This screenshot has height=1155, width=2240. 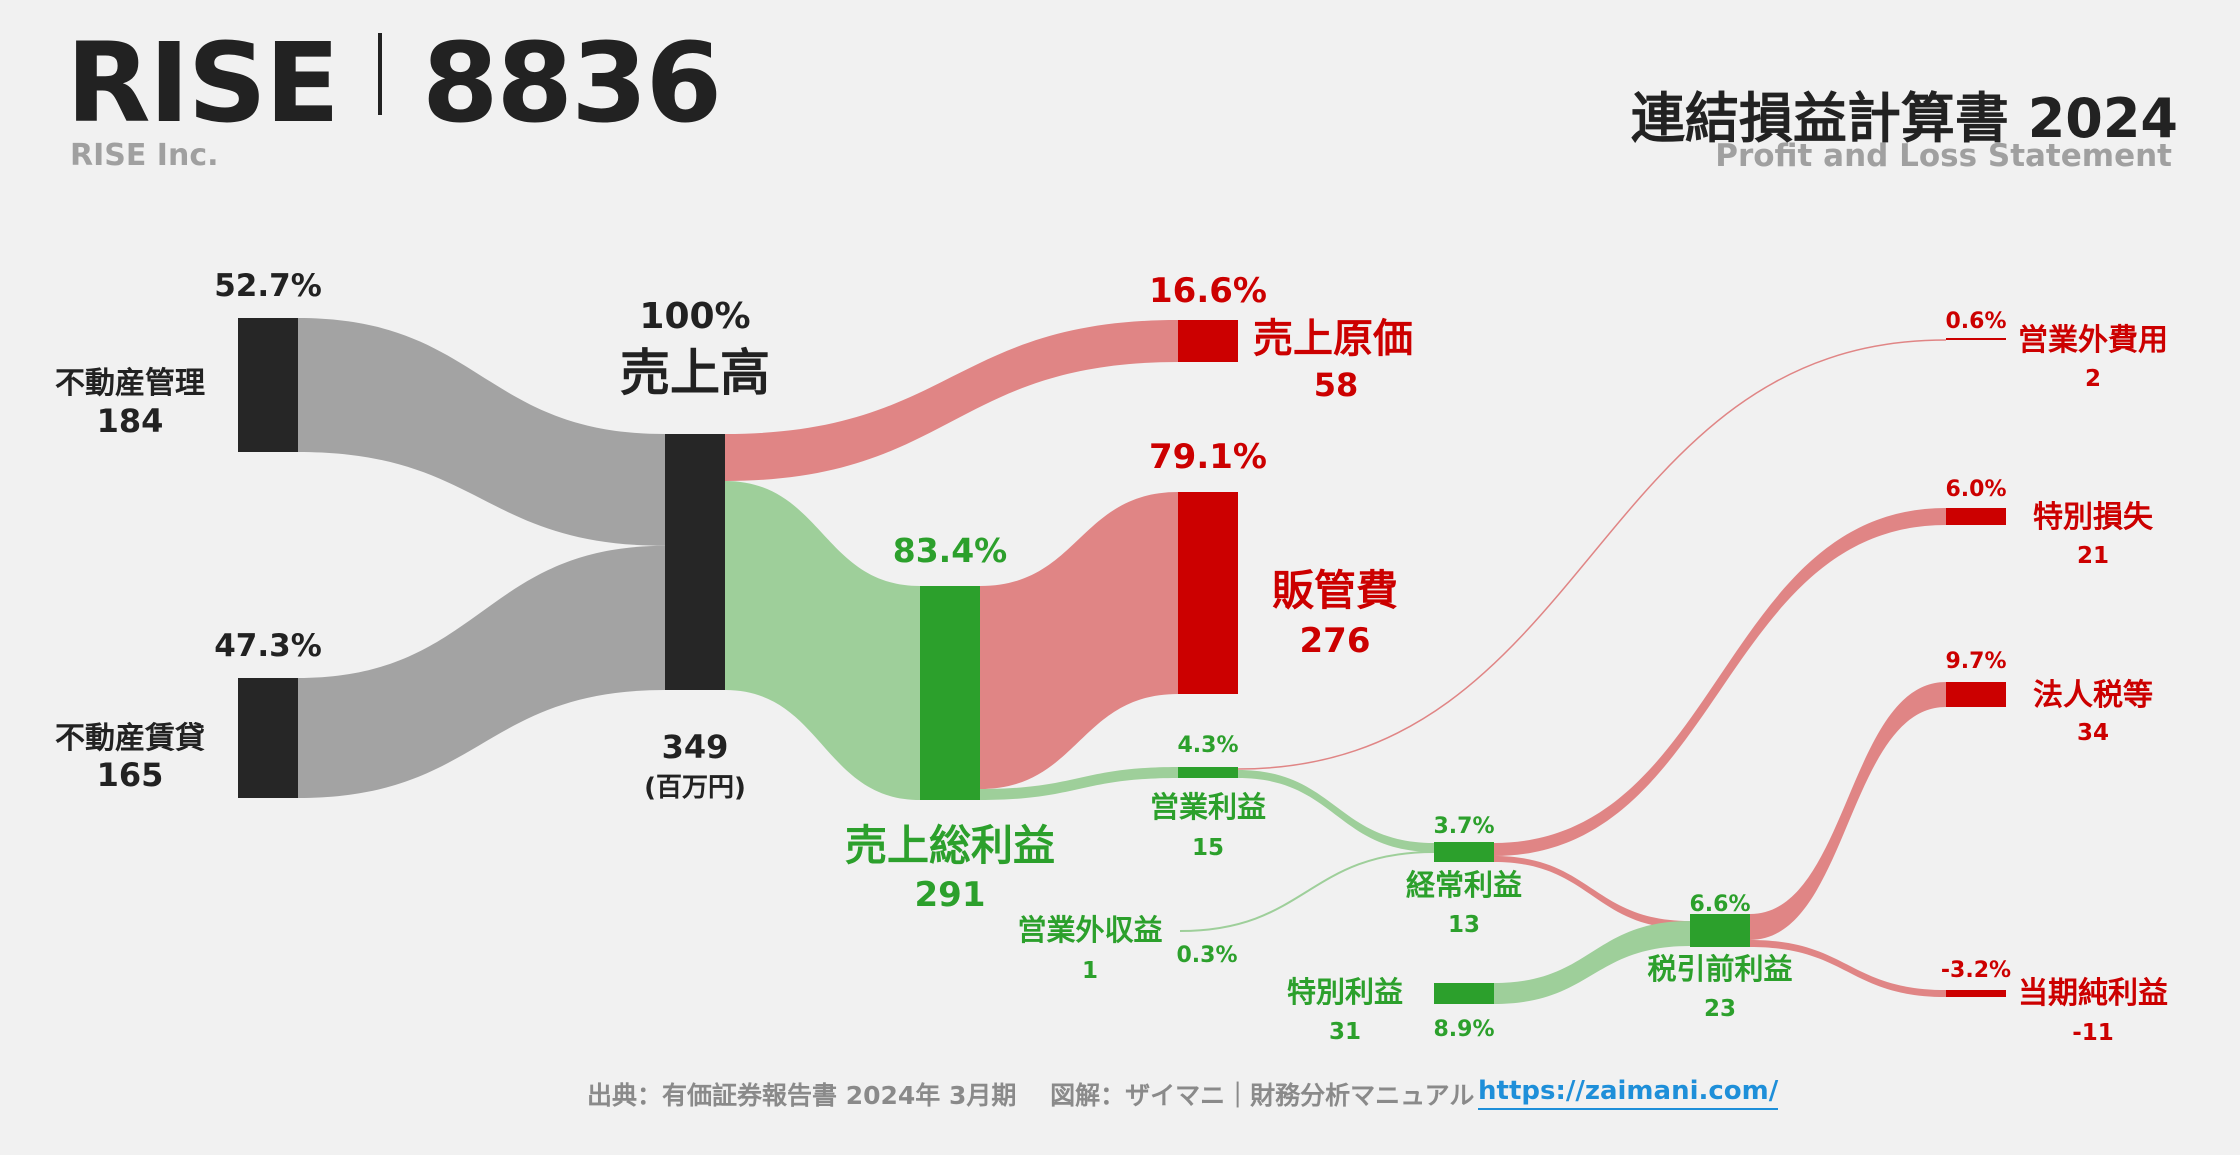 What do you see at coordinates (144, 155) in the screenshot?
I see `company-name: RISE Inc.` at bounding box center [144, 155].